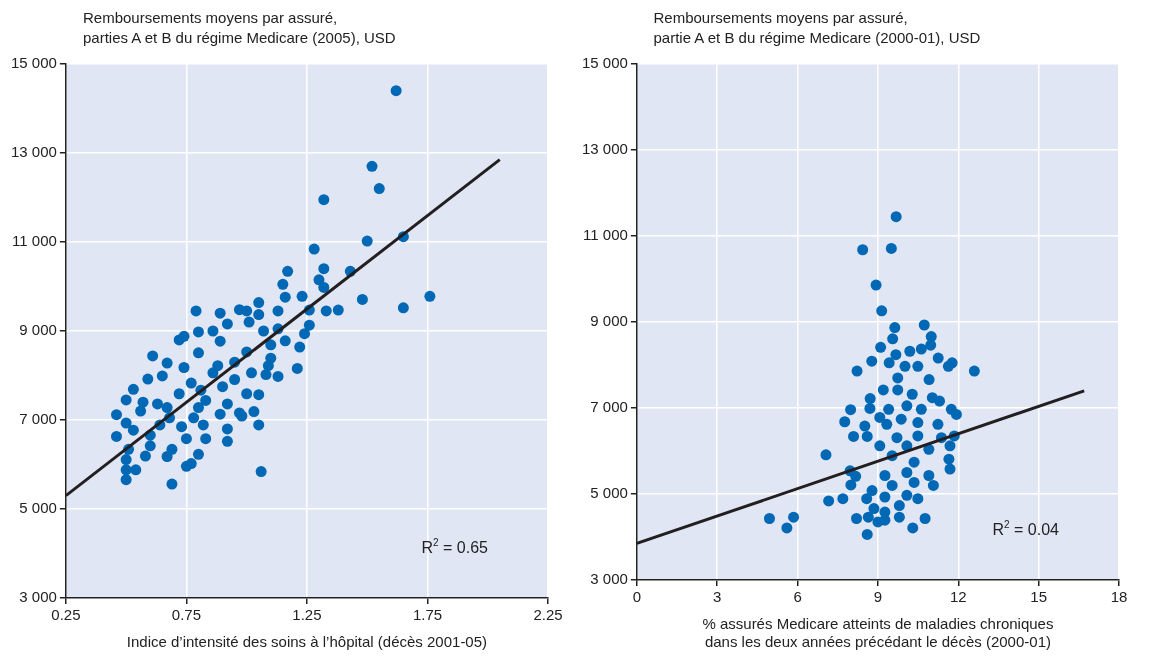  What do you see at coordinates (427, 615) in the screenshot?
I see `x-tick-label: 1.75` at bounding box center [427, 615].